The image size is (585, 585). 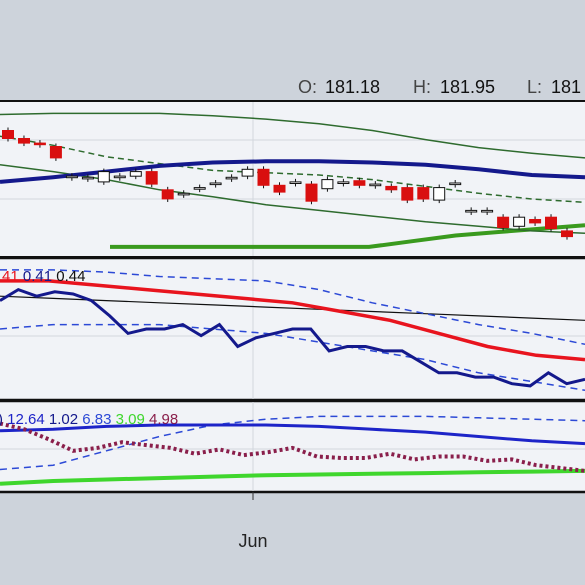 I want to click on x-axis: Jun, so click(x=253, y=521).